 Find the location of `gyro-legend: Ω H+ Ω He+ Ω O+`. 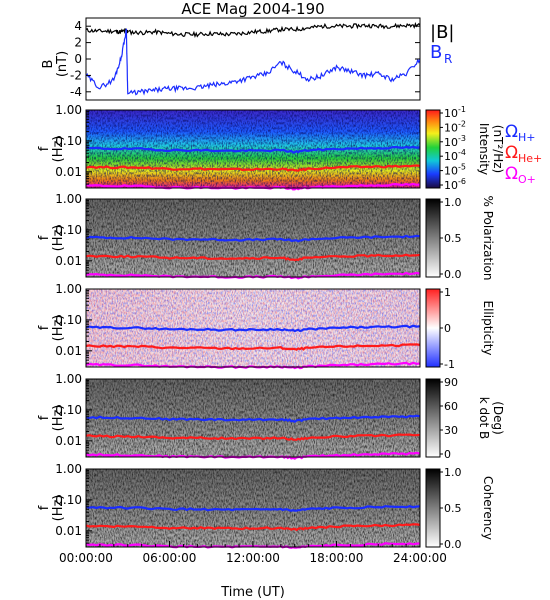

gyro-legend: Ω H+ Ω He+ Ω O+ is located at coordinates (523, 154).